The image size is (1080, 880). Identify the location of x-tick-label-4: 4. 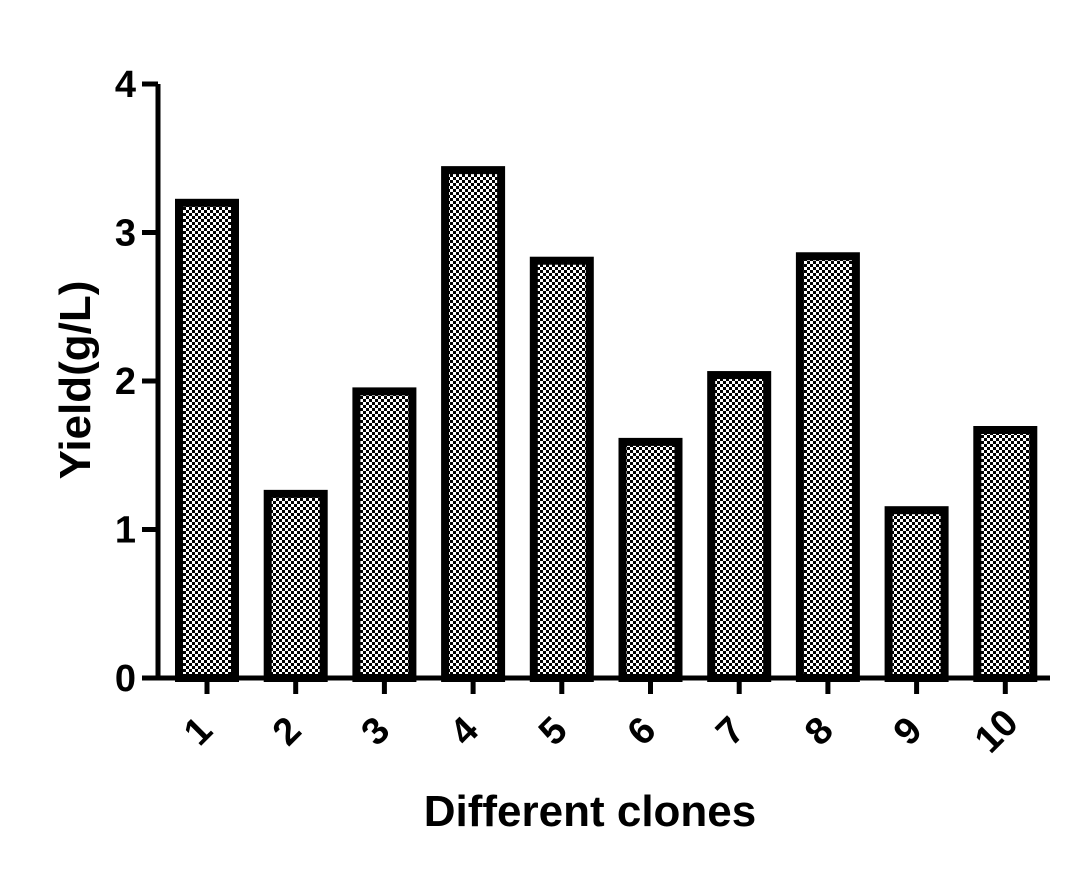
(464, 731).